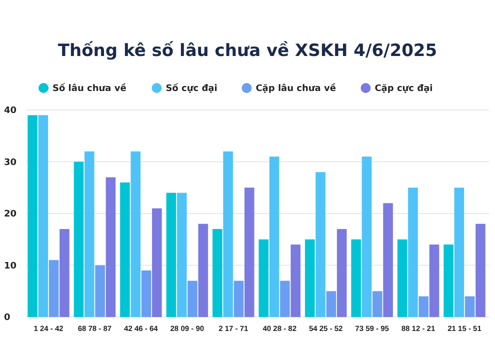 This screenshot has height=345, width=495. I want to click on y-tick-label: 20, so click(10, 215).